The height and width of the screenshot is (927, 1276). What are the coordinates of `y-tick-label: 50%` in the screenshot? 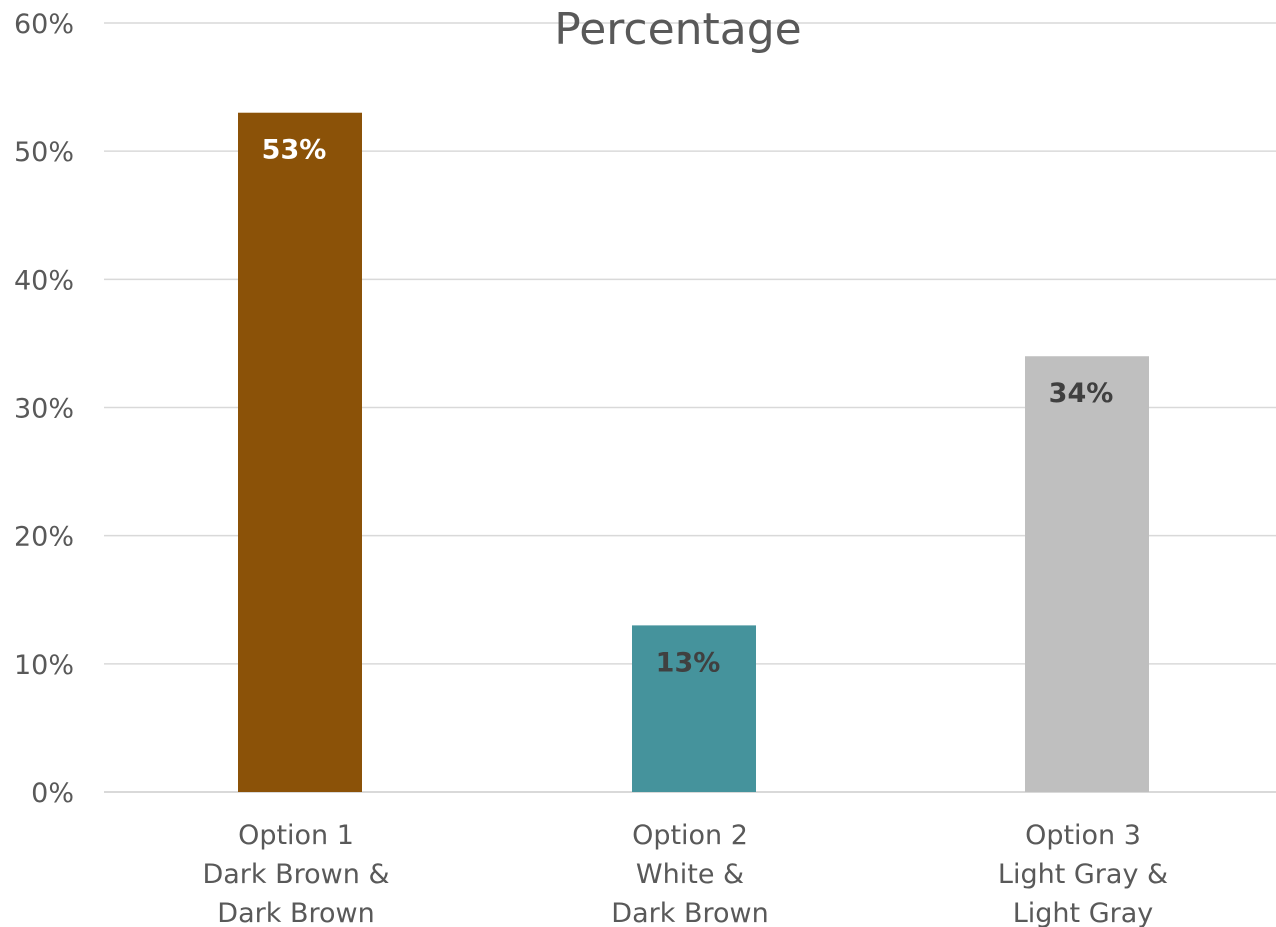 It's located at (44, 152).